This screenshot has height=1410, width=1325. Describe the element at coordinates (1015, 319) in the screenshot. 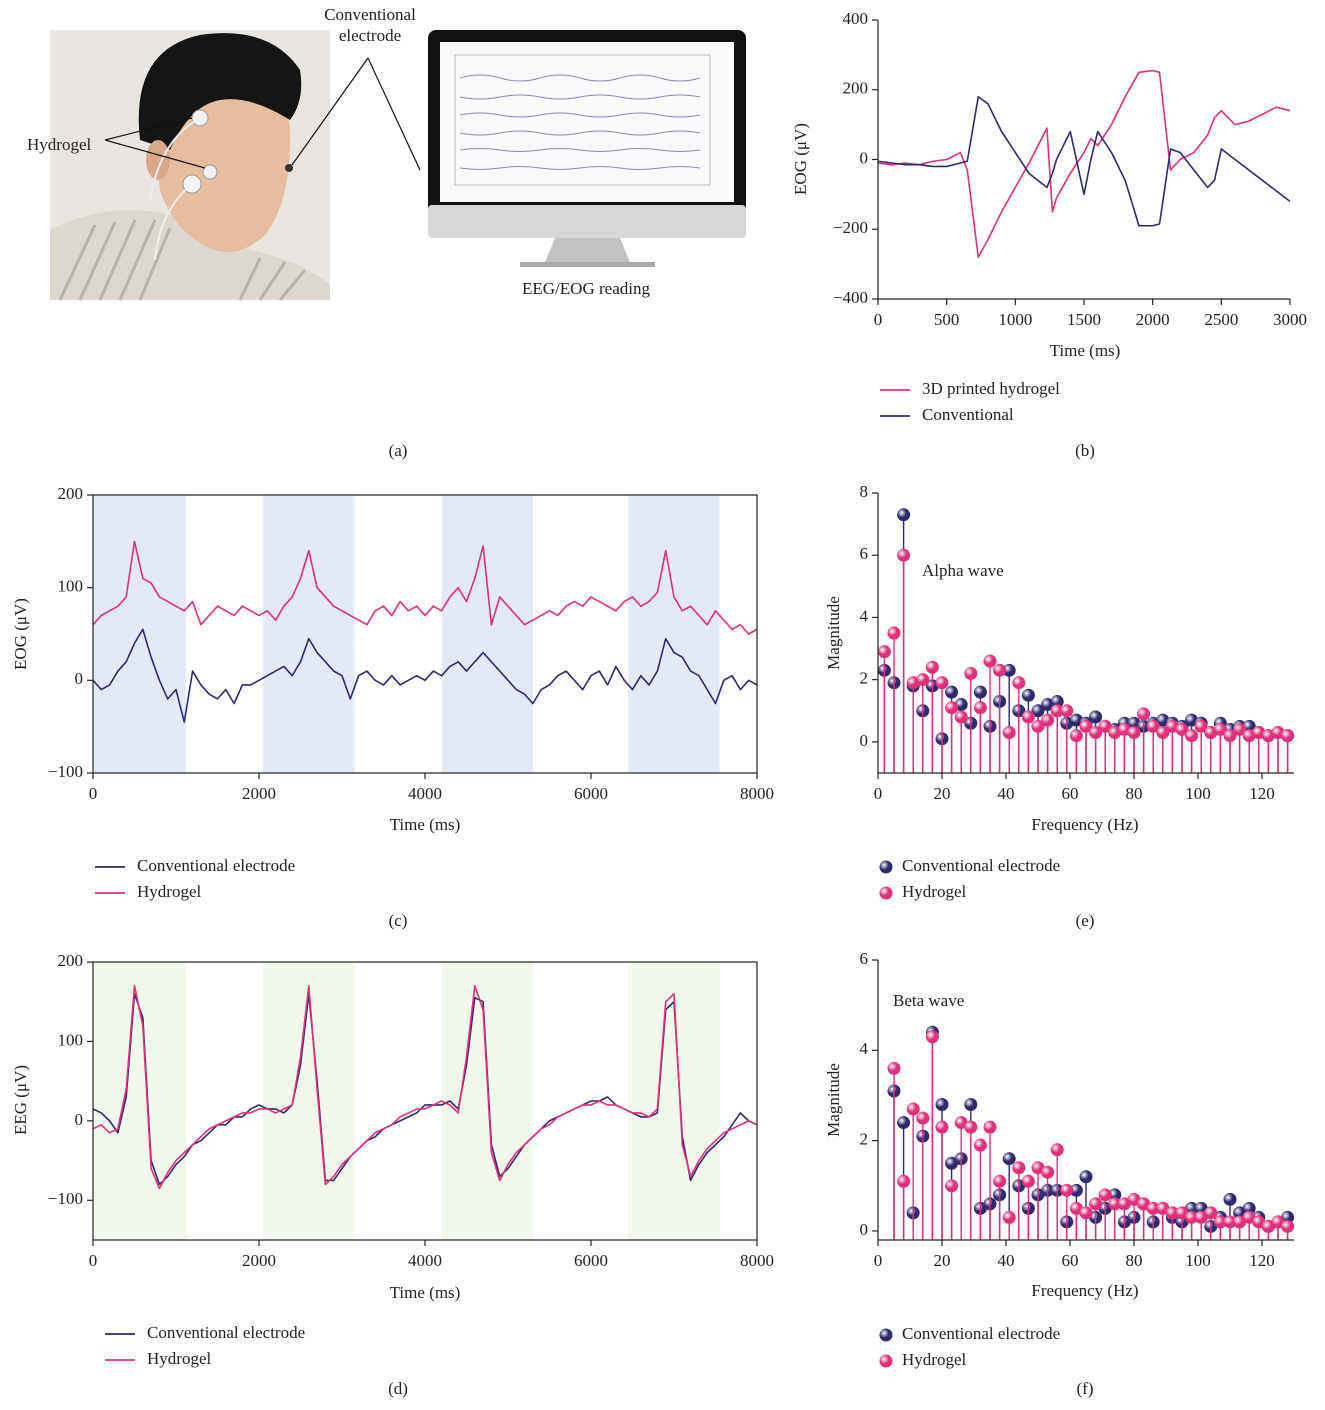

I see `x-tick-label: 1000` at that location.